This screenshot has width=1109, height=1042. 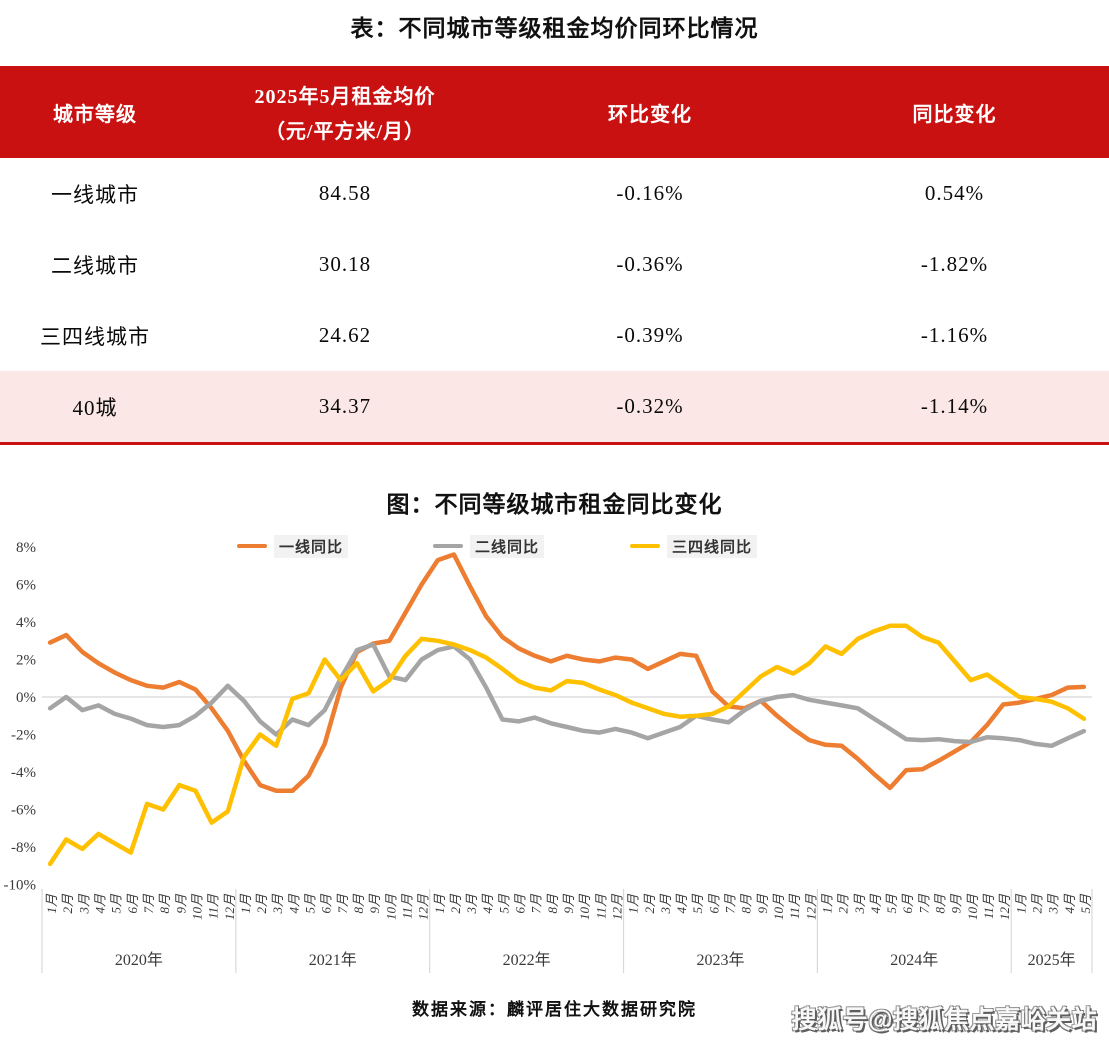 What do you see at coordinates (554, 1009) in the screenshot?
I see `data-source-note: 数据来源：麟评居住大数据研究院` at bounding box center [554, 1009].